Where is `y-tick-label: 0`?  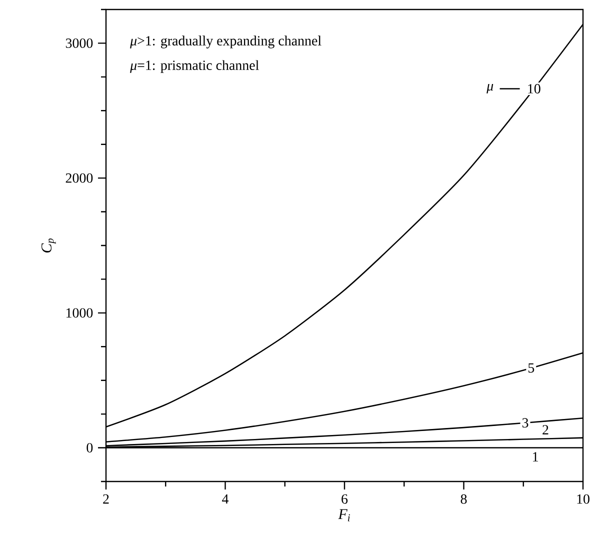
y-tick-label: 0 is located at coordinates (89, 447).